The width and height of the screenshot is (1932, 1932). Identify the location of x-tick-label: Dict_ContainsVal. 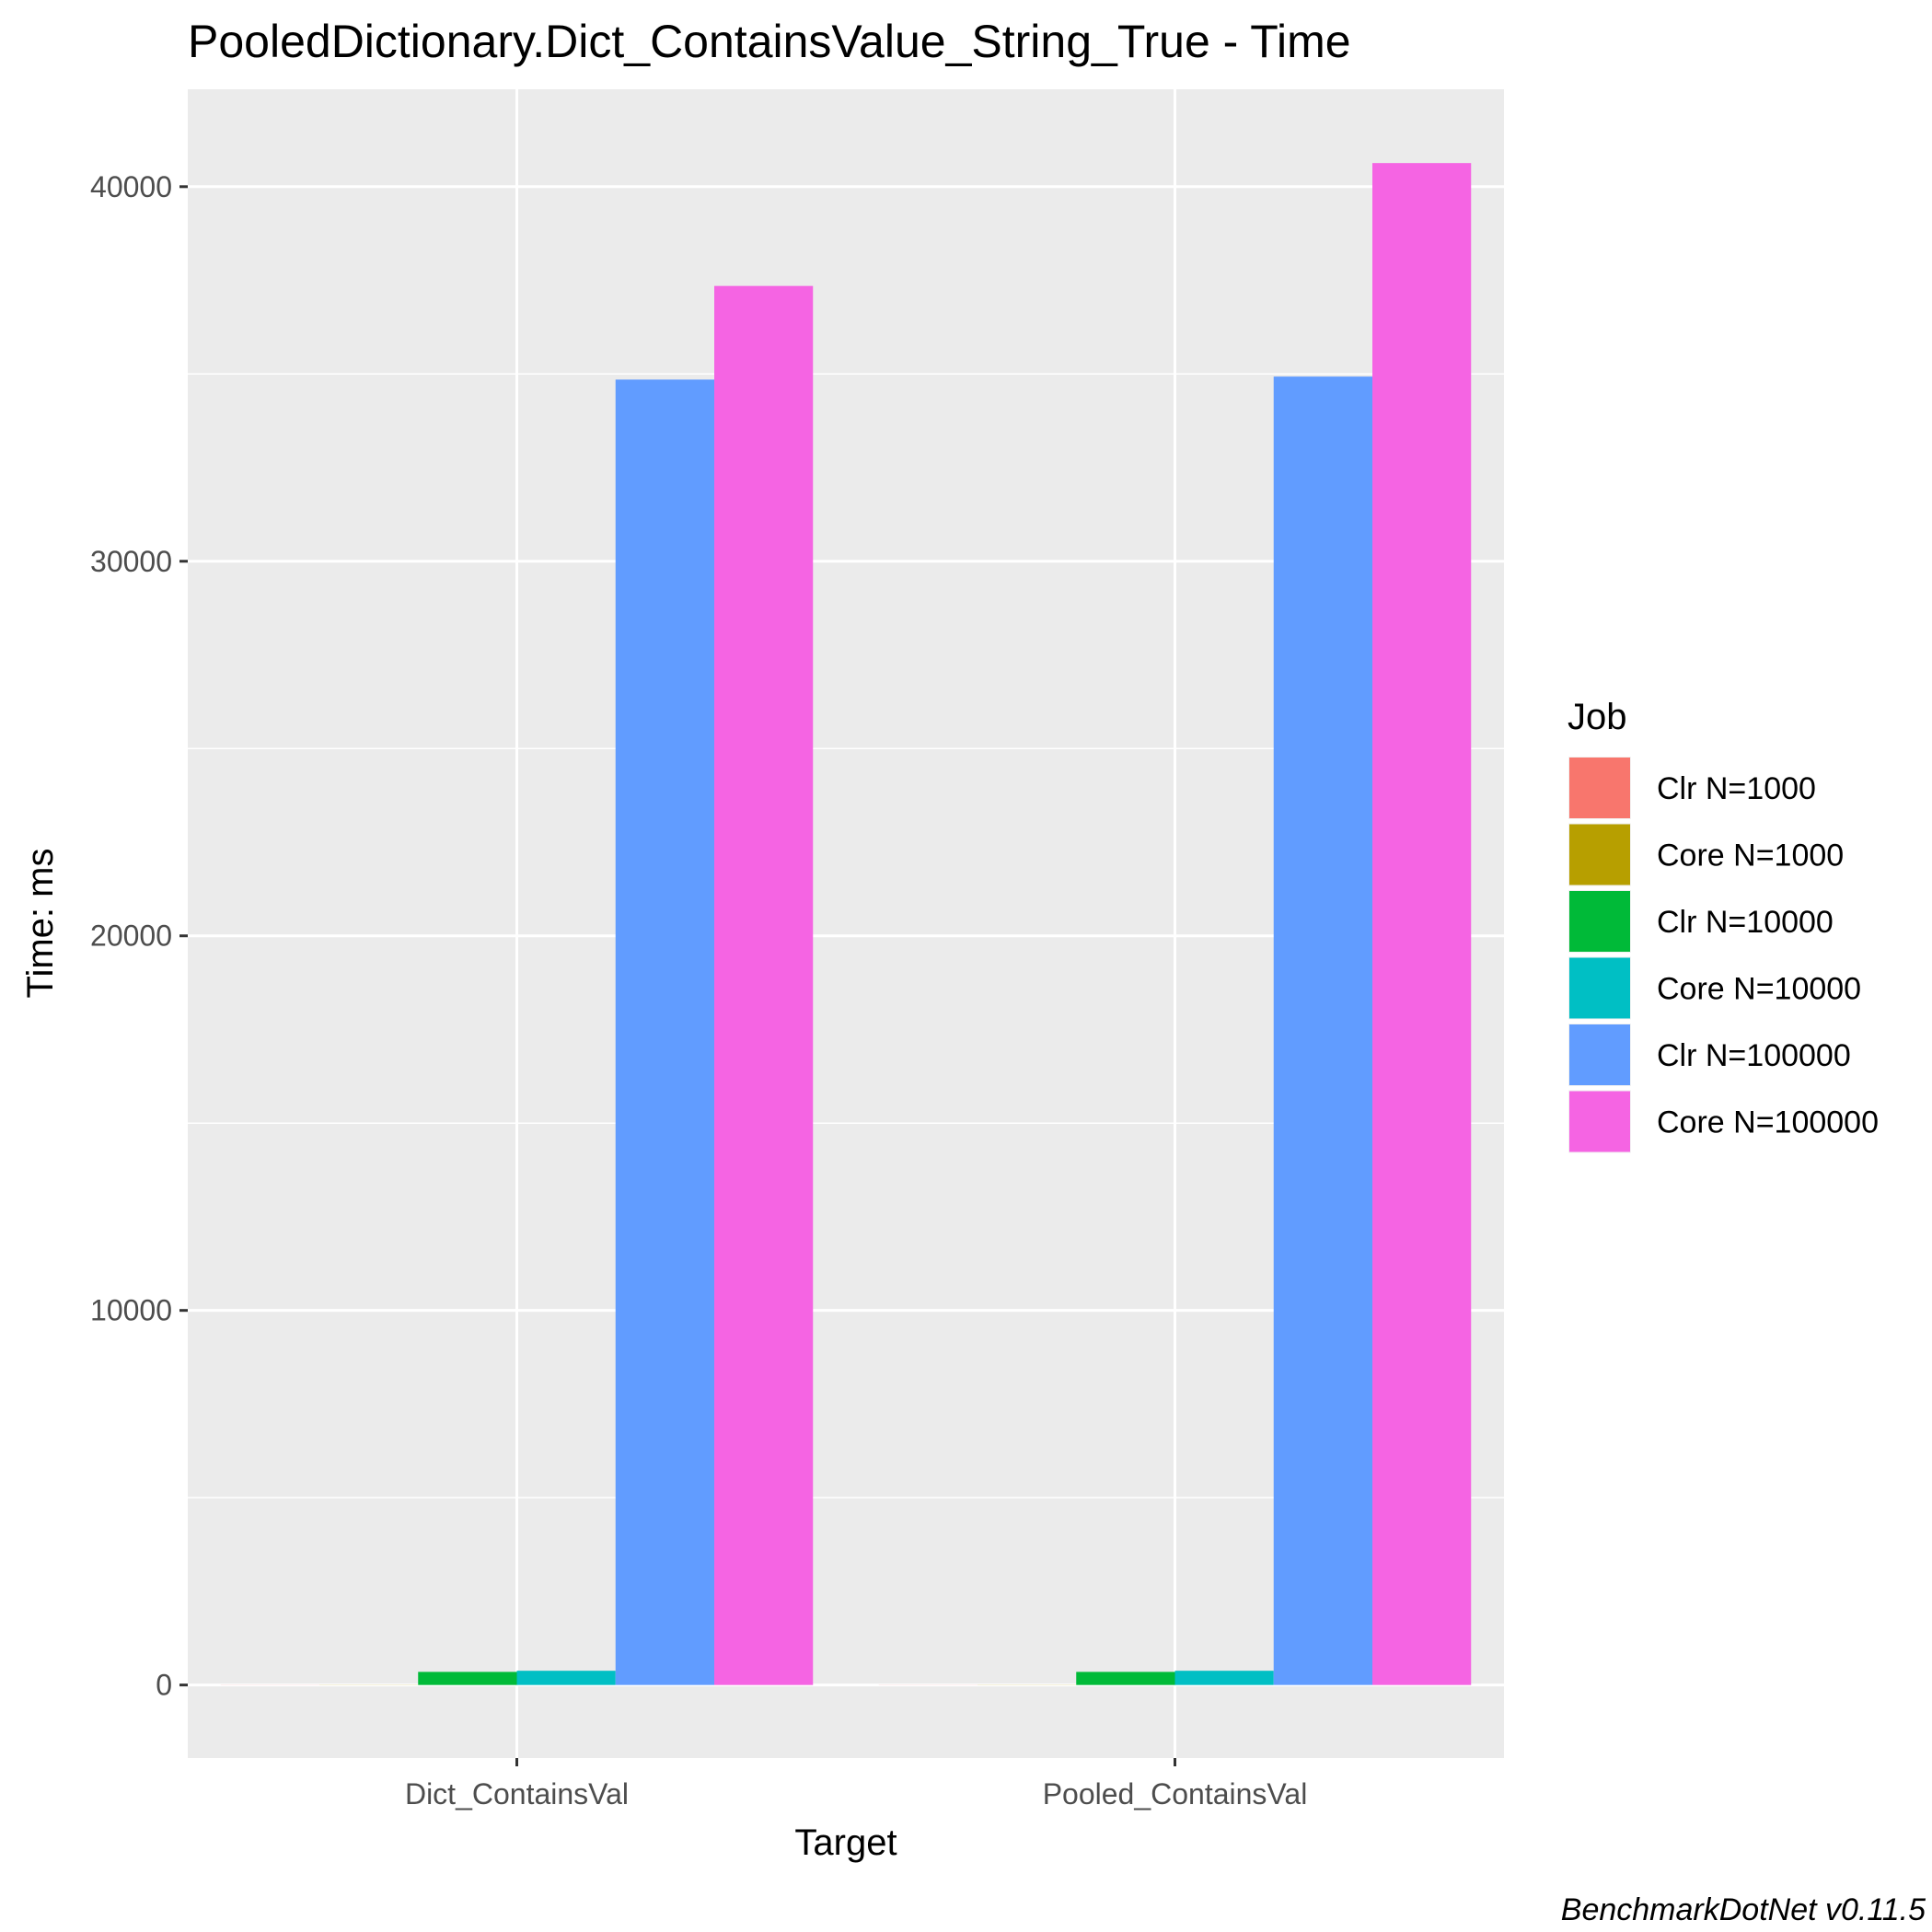
(517, 1794).